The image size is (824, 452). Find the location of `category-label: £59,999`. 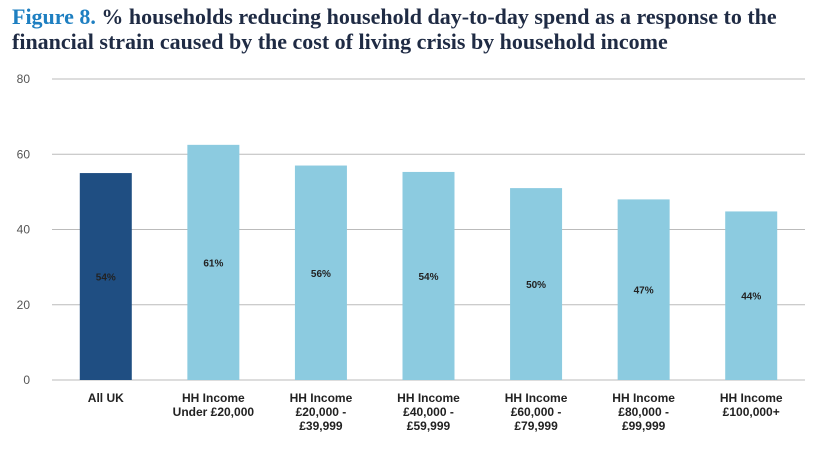

category-label: £59,999 is located at coordinates (429, 426).